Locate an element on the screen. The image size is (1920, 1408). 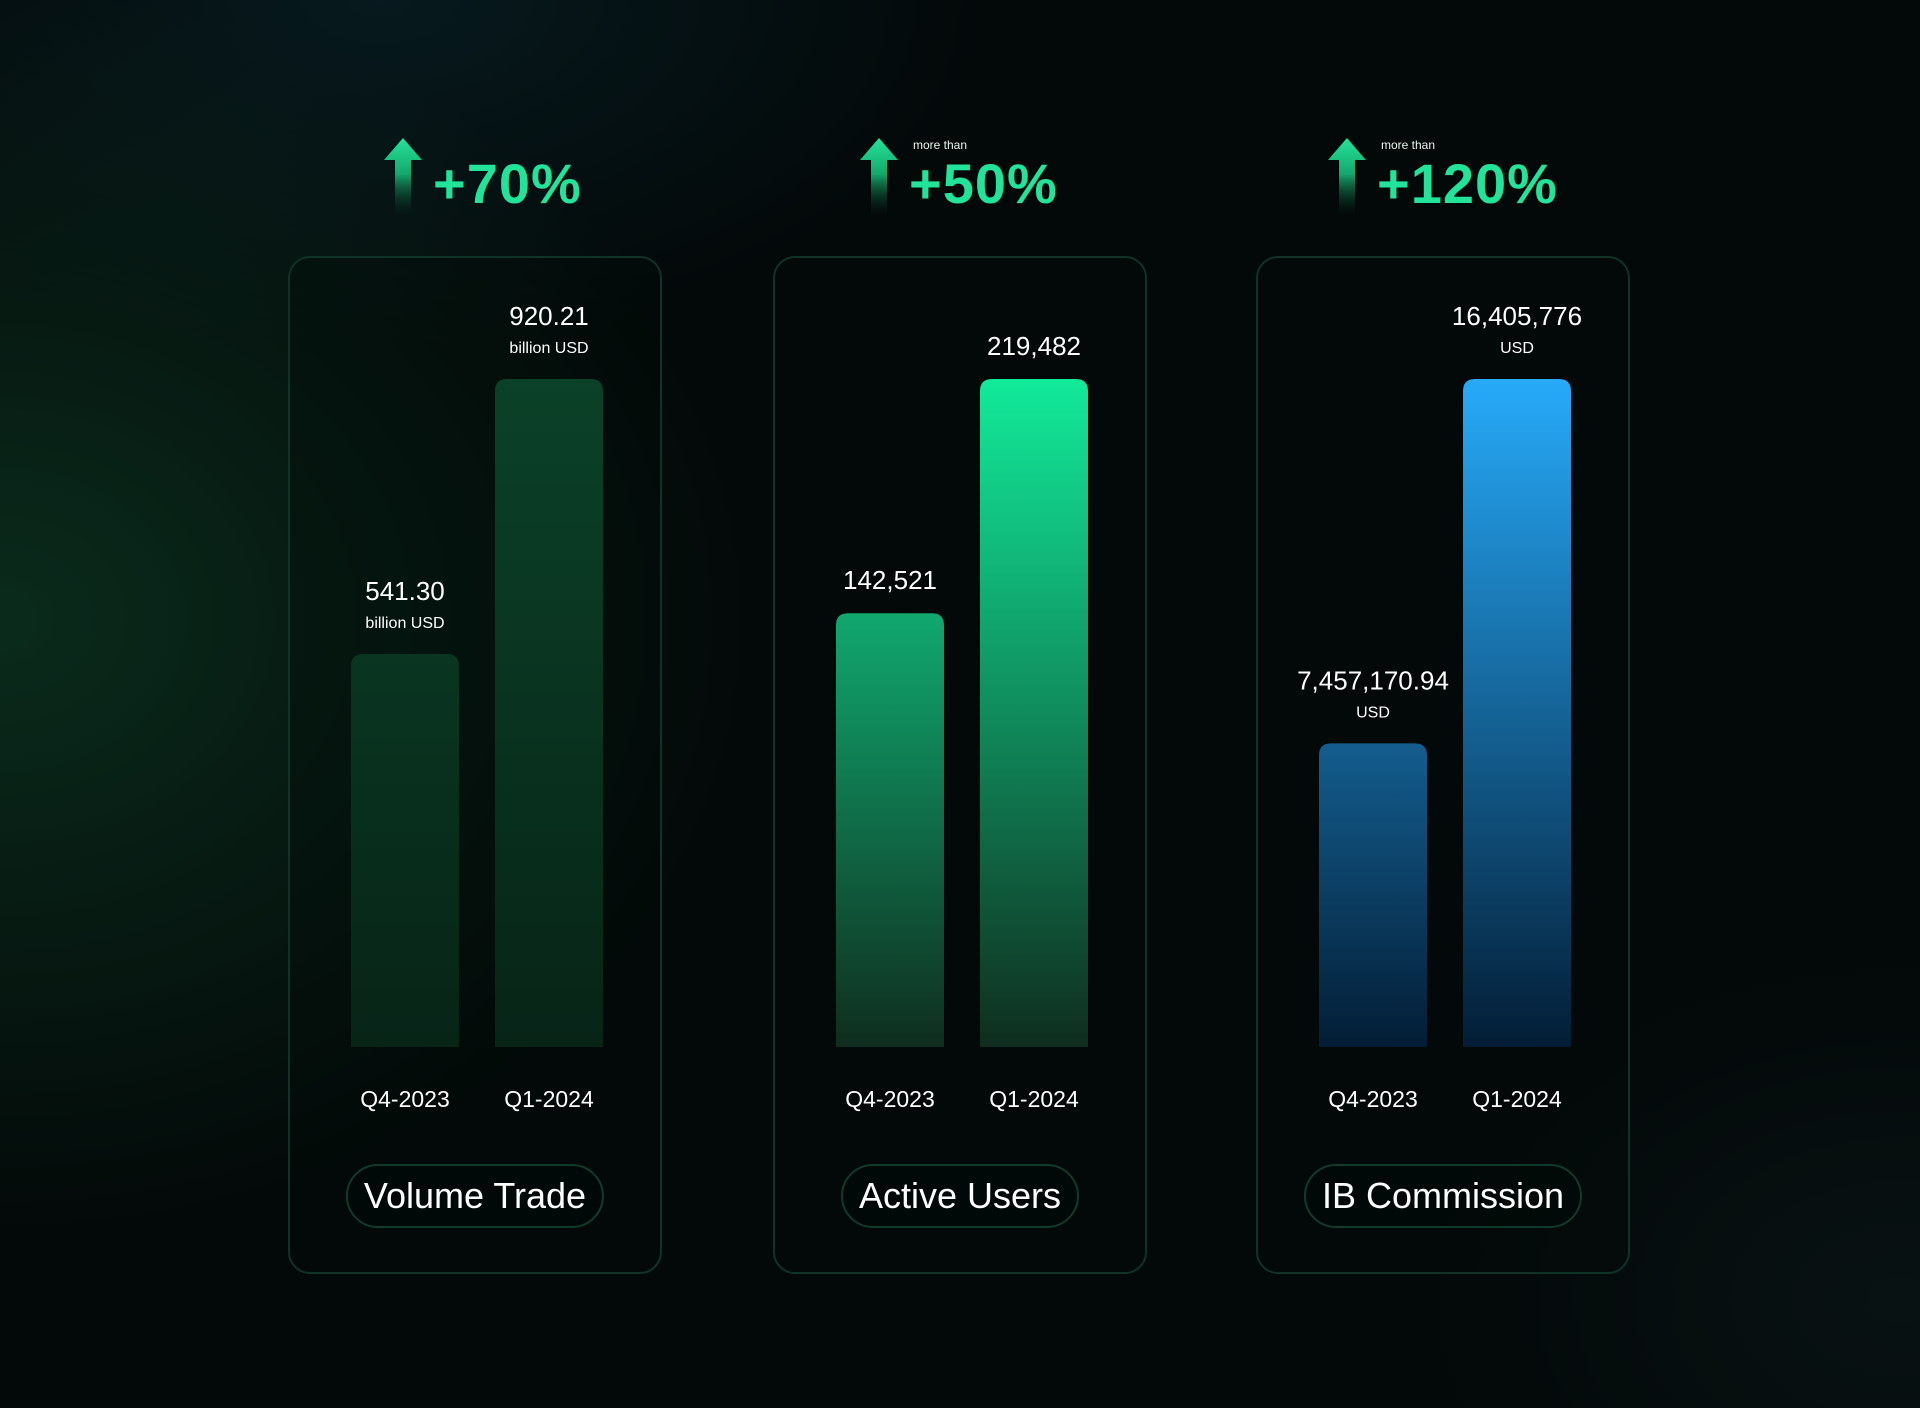
bar-value-label: 7,457,170.94 is located at coordinates (1373, 680).